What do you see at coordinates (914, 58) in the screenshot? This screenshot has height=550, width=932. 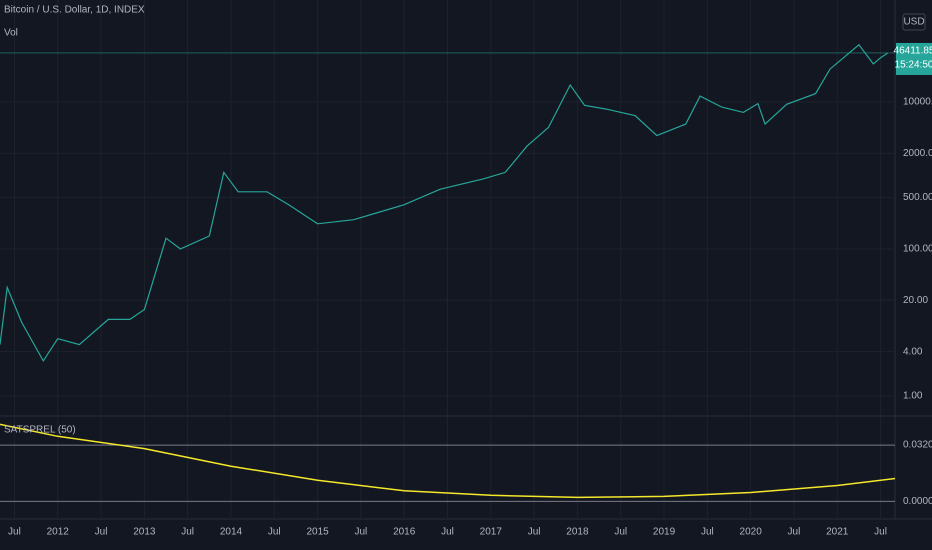 I see `last-price-box` at bounding box center [914, 58].